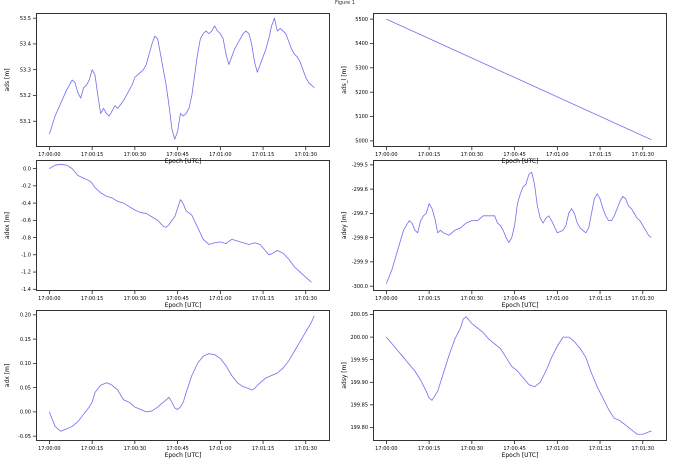 The image size is (690, 471). What do you see at coordinates (345, 3) in the screenshot?
I see `figure-title: Figure 1` at bounding box center [345, 3].